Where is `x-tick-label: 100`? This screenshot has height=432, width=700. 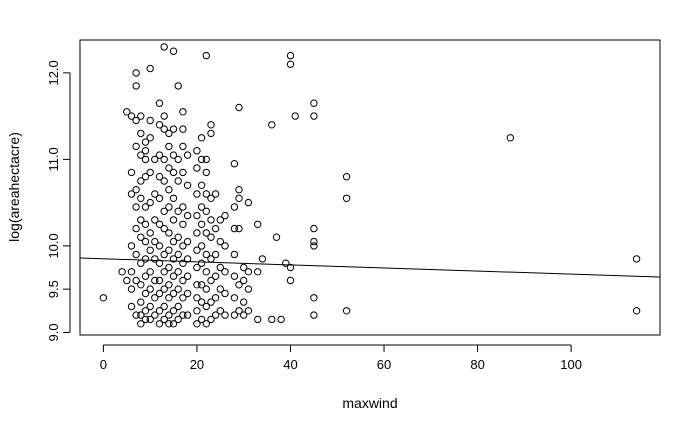
x-tick-label: 100 is located at coordinates (571, 364).